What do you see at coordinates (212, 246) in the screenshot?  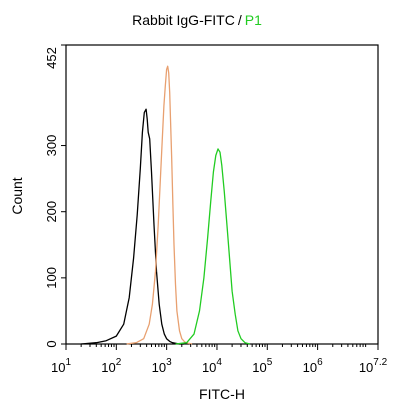 I see `series-3-curve` at bounding box center [212, 246].